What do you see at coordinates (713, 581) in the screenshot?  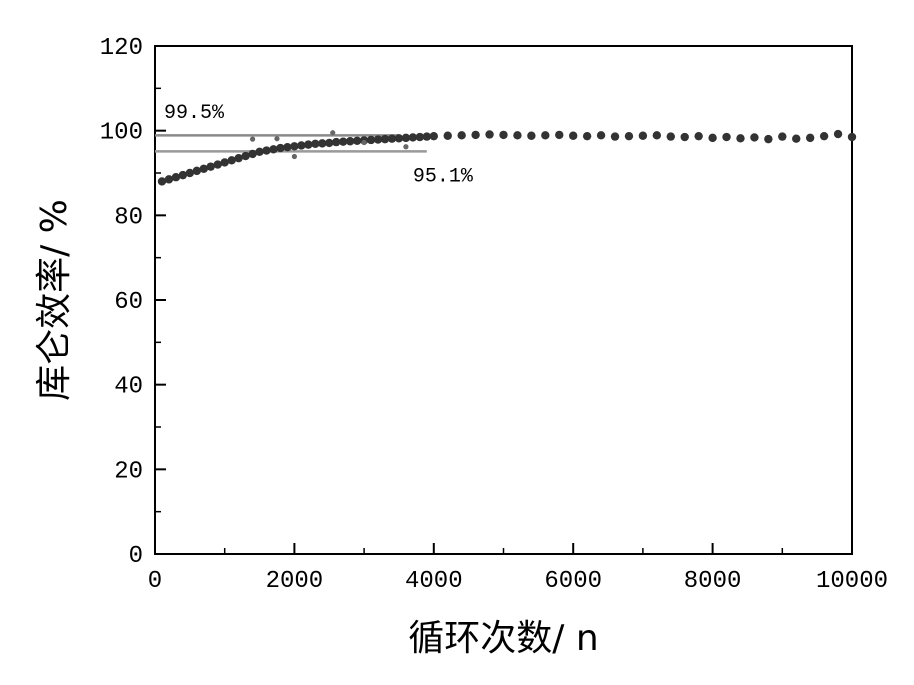 I see `x-tick-label: 8000` at bounding box center [713, 581].